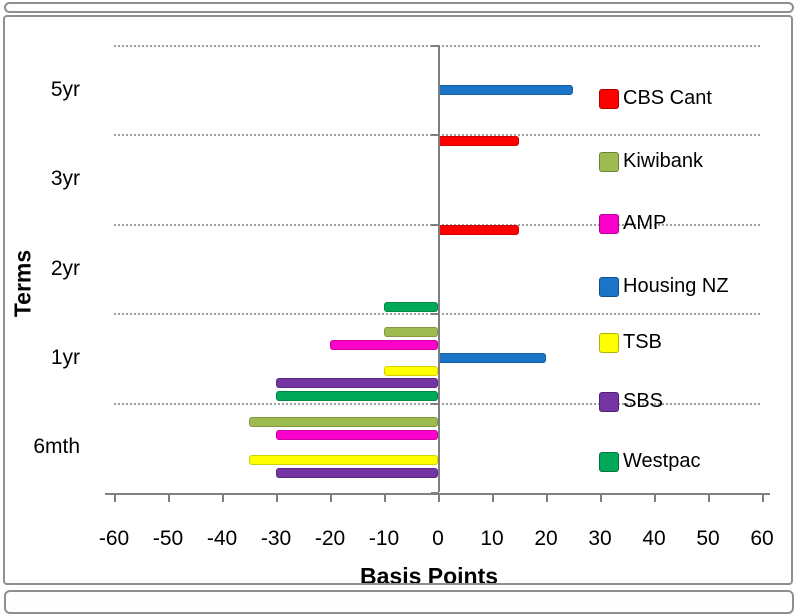  Describe the element at coordinates (65, 357) in the screenshot. I see `category-label: 1yr` at that location.